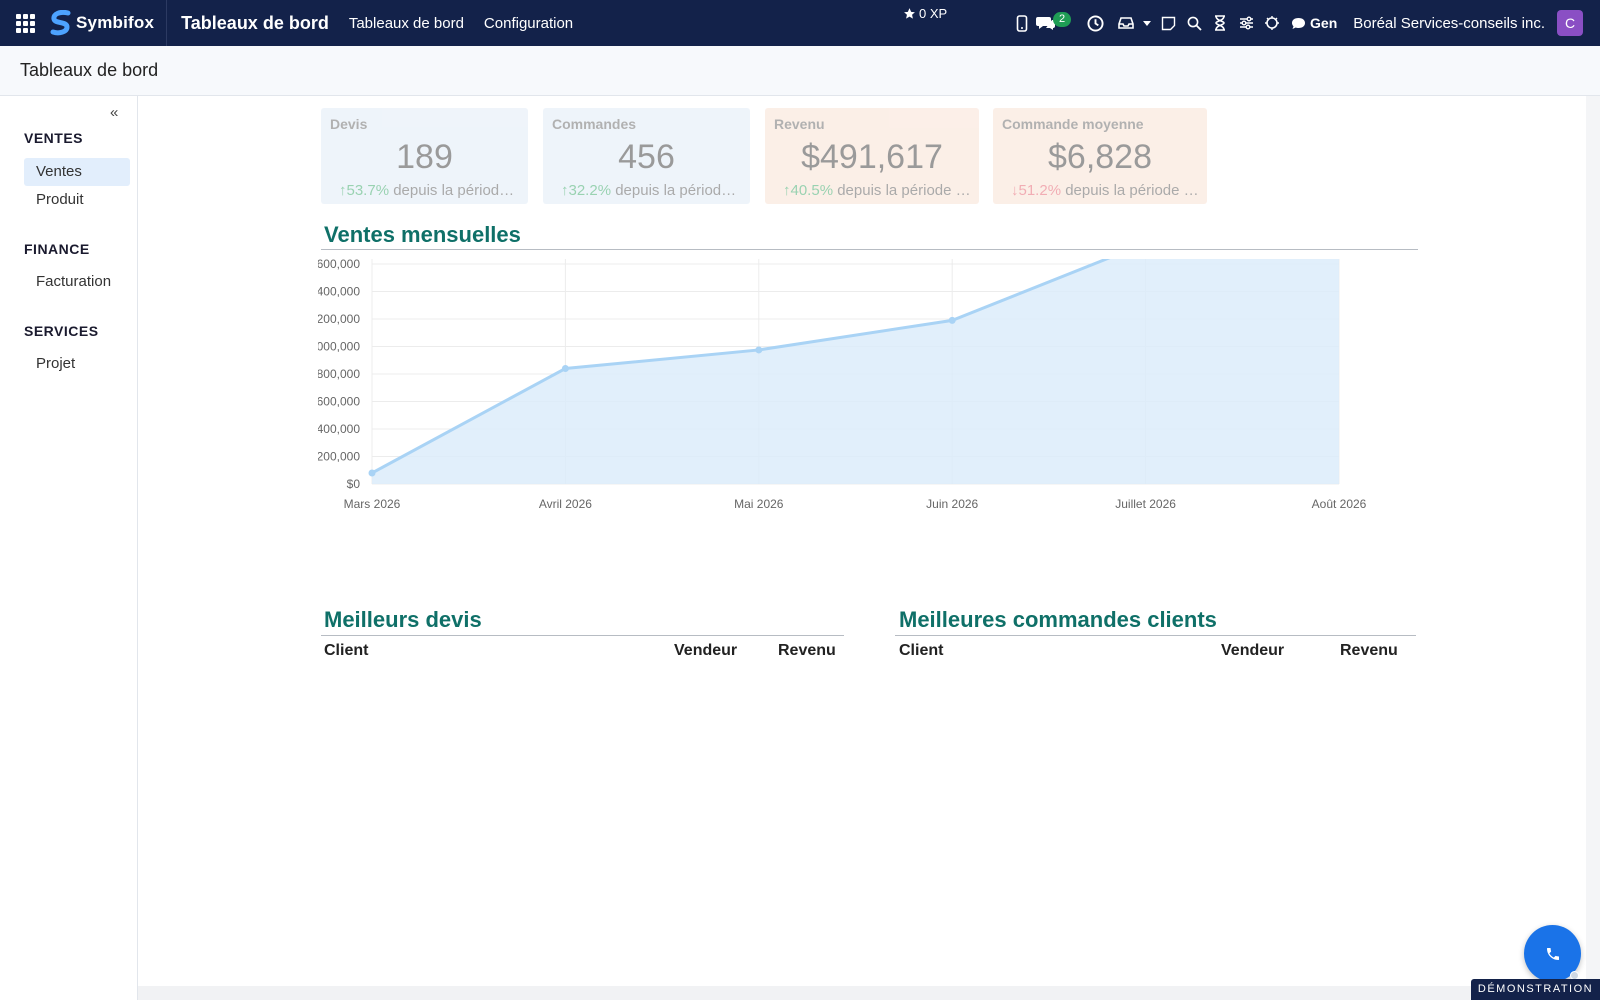 The image size is (1600, 1000). Describe the element at coordinates (1168, 23) in the screenshot. I see `note-icon` at that location.